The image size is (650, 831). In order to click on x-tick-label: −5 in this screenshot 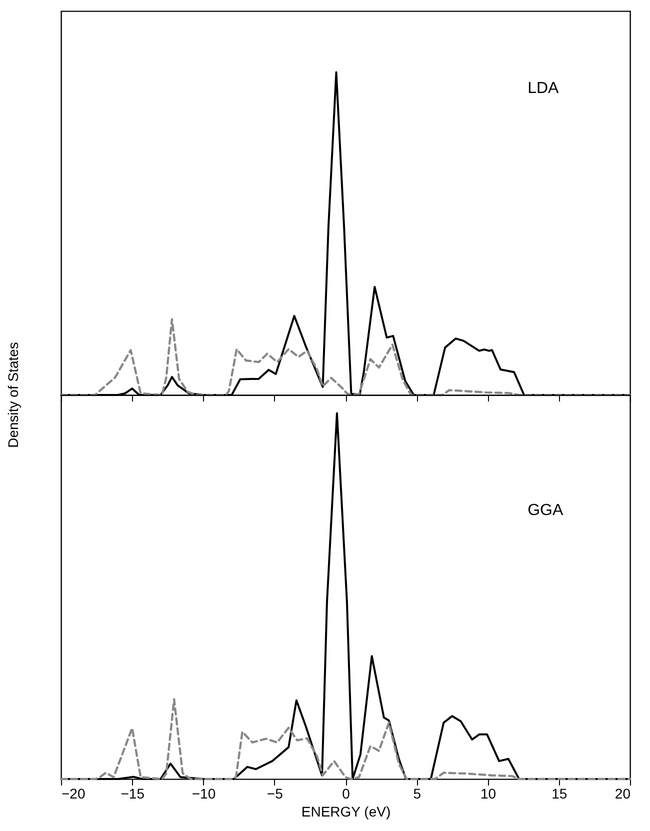, I will do `click(275, 794)`.